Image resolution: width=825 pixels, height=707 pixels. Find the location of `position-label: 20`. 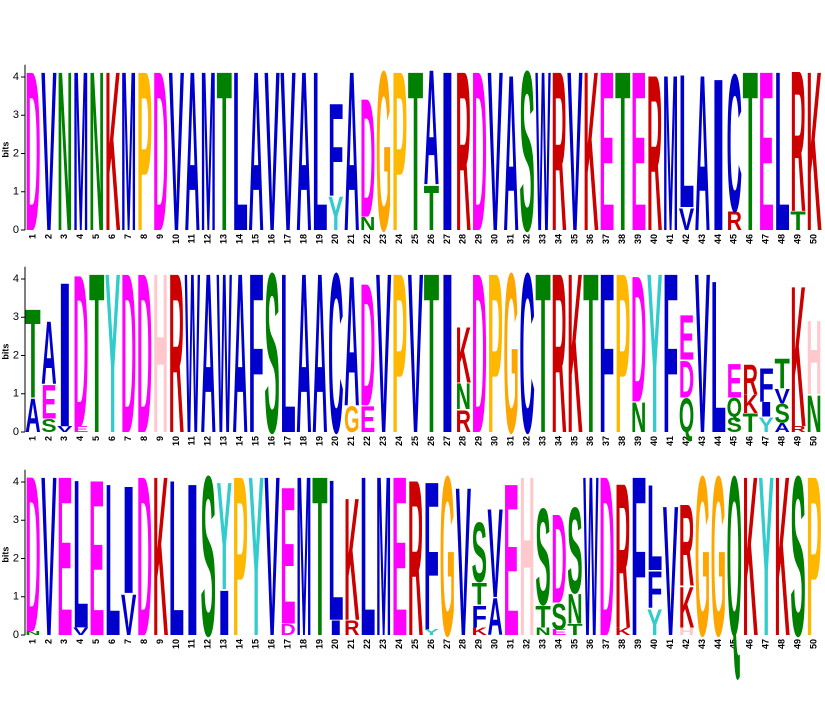

position-label: 20 is located at coordinates (335, 441).